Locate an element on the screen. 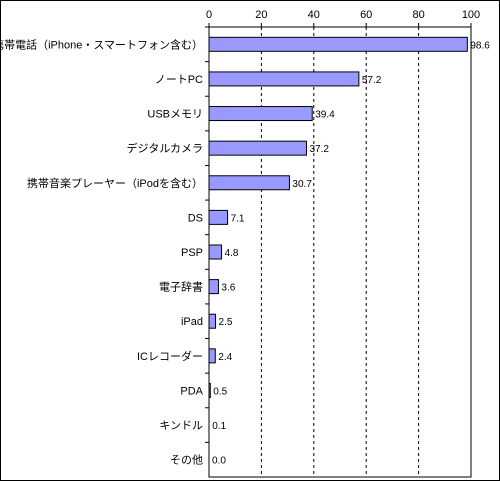 Image resolution: width=500 pixels, height=481 pixels. value-label: 3.6 is located at coordinates (228, 288).